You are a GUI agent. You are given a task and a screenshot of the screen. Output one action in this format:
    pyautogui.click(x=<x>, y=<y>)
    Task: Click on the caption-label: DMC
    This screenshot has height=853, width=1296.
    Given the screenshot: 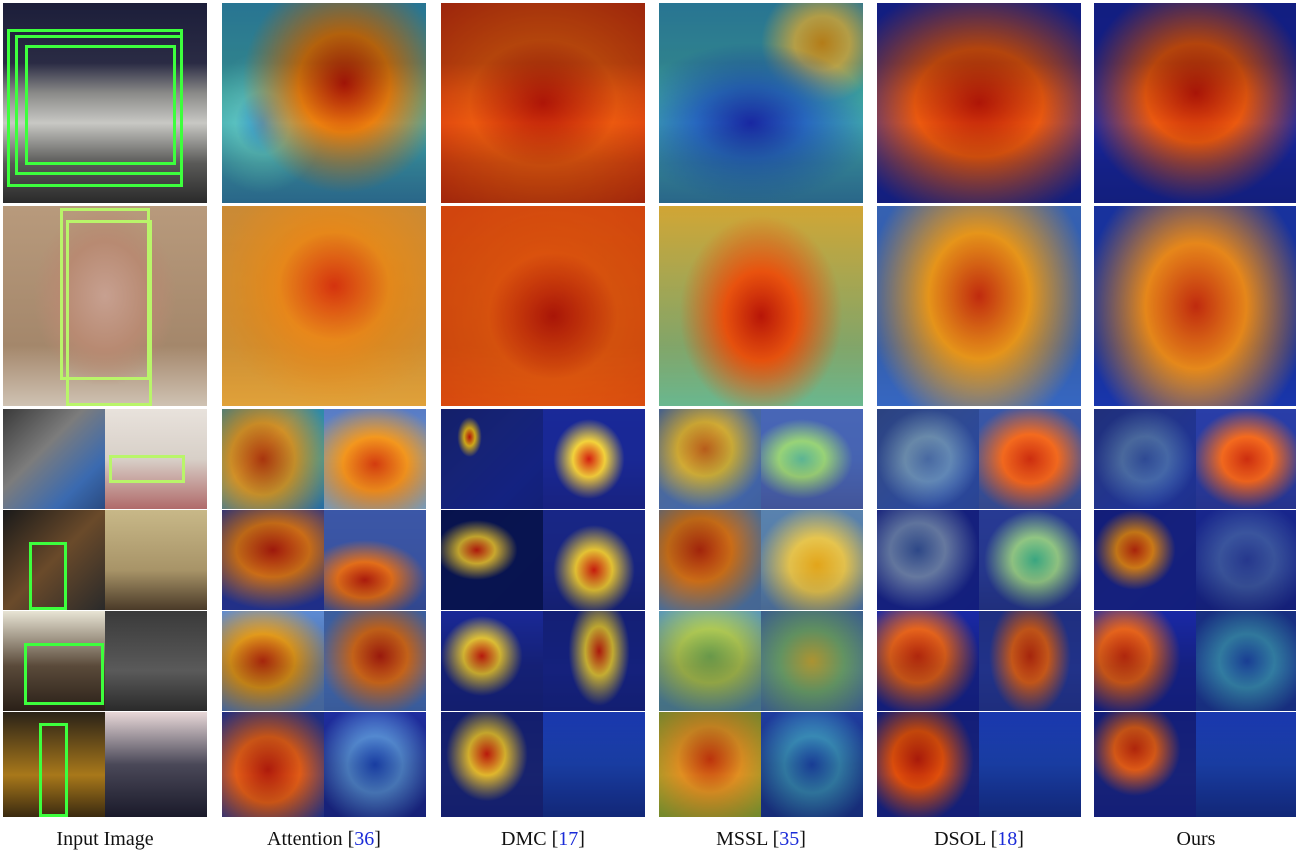 What is the action you would take?
    pyautogui.click(x=524, y=839)
    